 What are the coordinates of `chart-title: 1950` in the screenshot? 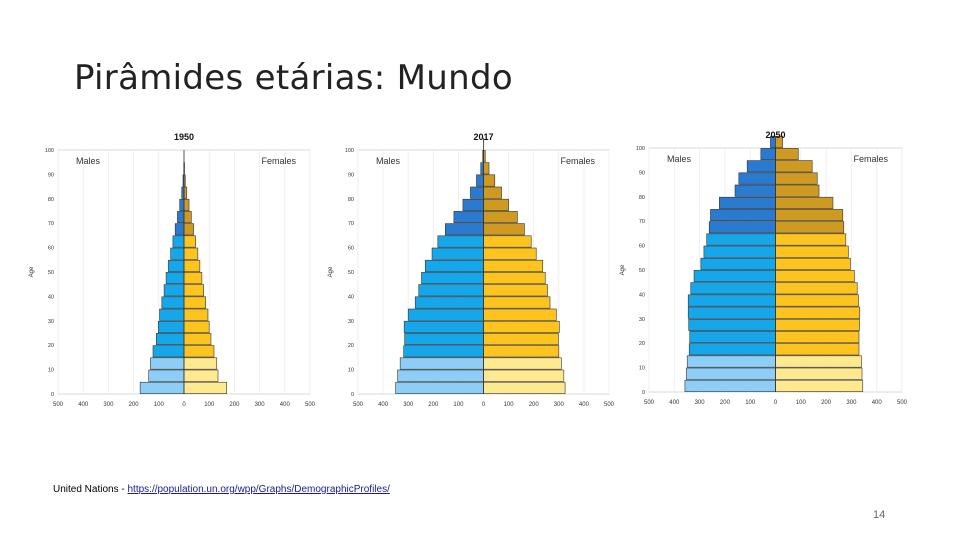 It's located at (184, 137).